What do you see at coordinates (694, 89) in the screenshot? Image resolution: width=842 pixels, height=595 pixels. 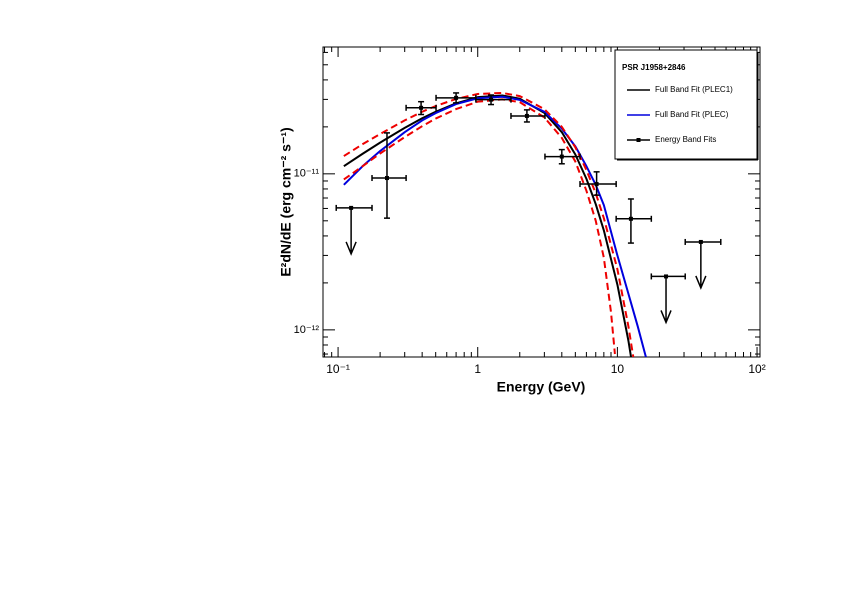 I see `legend-label: Full Band Fit (PLEC1)` at bounding box center [694, 89].